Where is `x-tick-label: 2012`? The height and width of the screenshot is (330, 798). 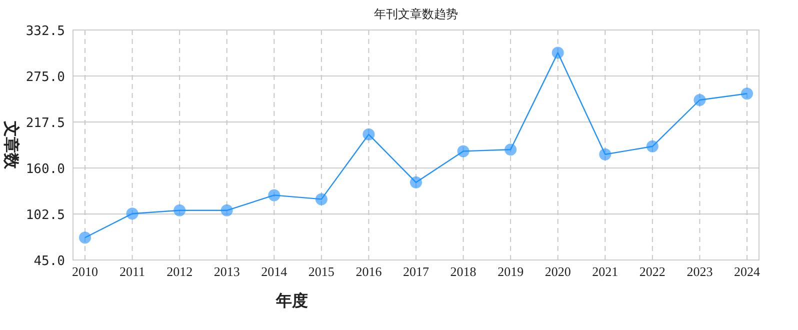 x-tick-label: 2012 is located at coordinates (179, 271).